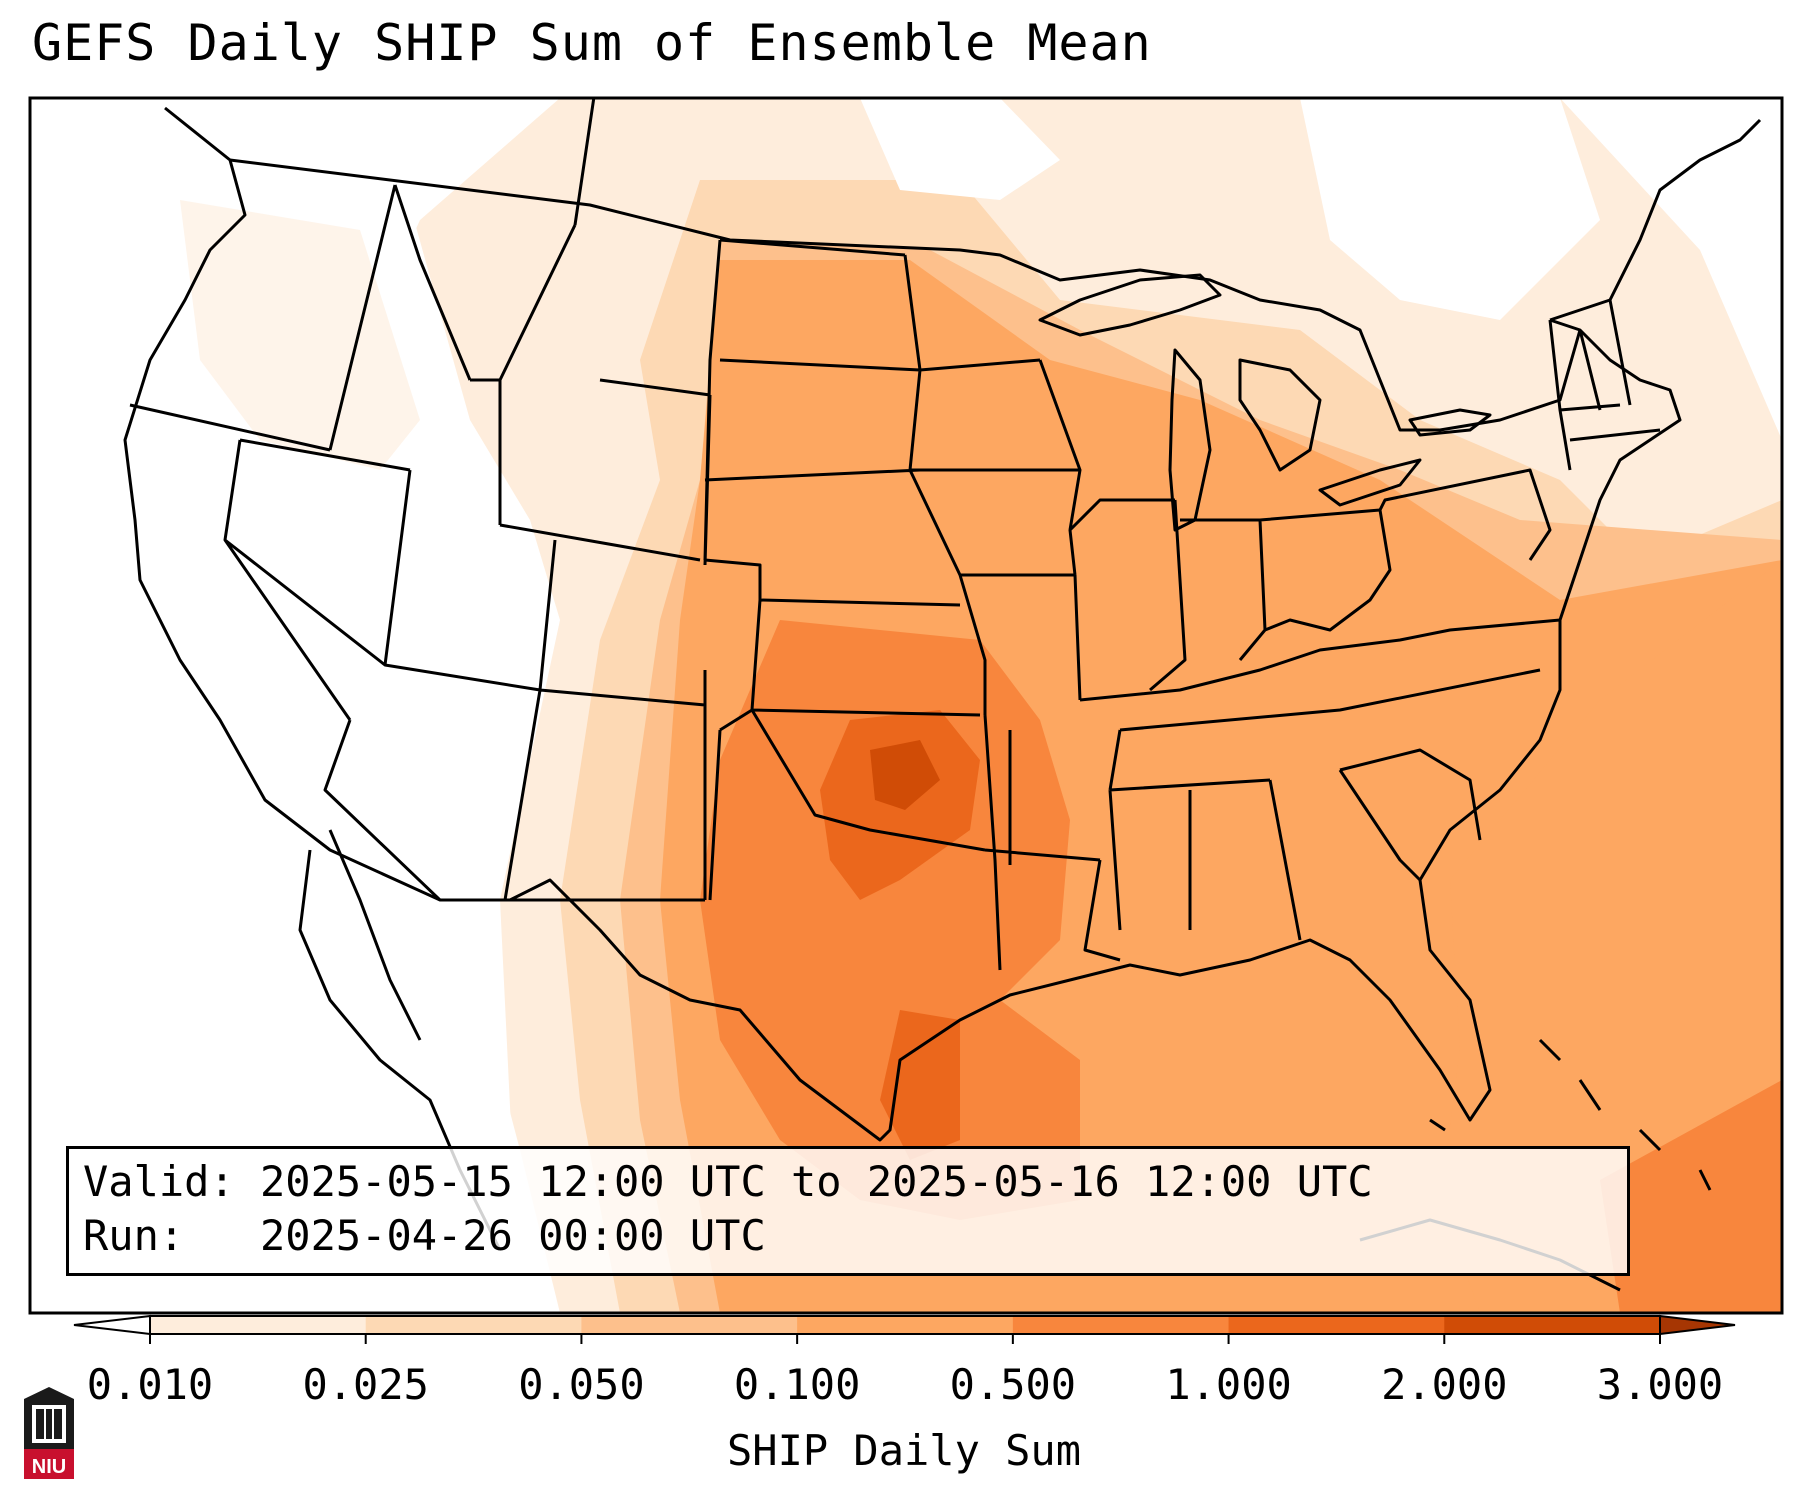  I want to click on shade-caribbean, so click(1691, 1196).